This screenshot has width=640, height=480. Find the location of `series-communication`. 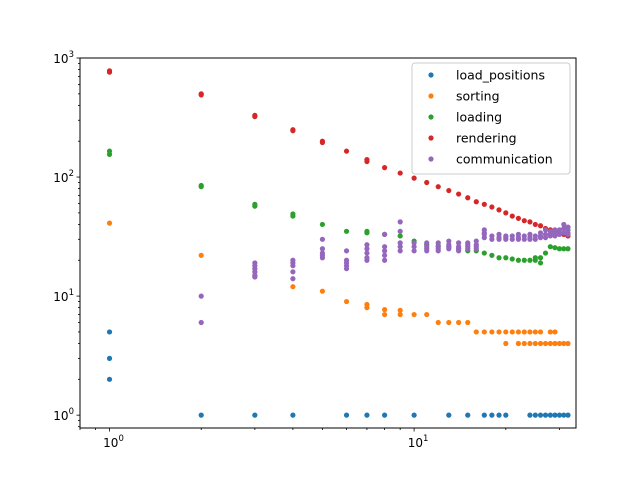

series-communication is located at coordinates (384, 272).